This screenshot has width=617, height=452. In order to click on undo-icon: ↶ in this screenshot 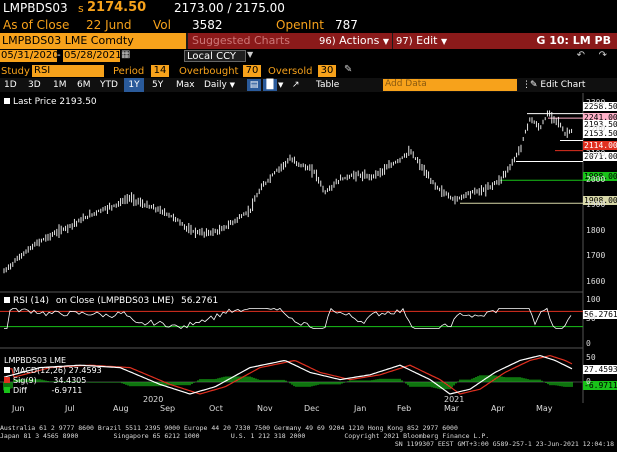, I will do `click(580, 55)`.